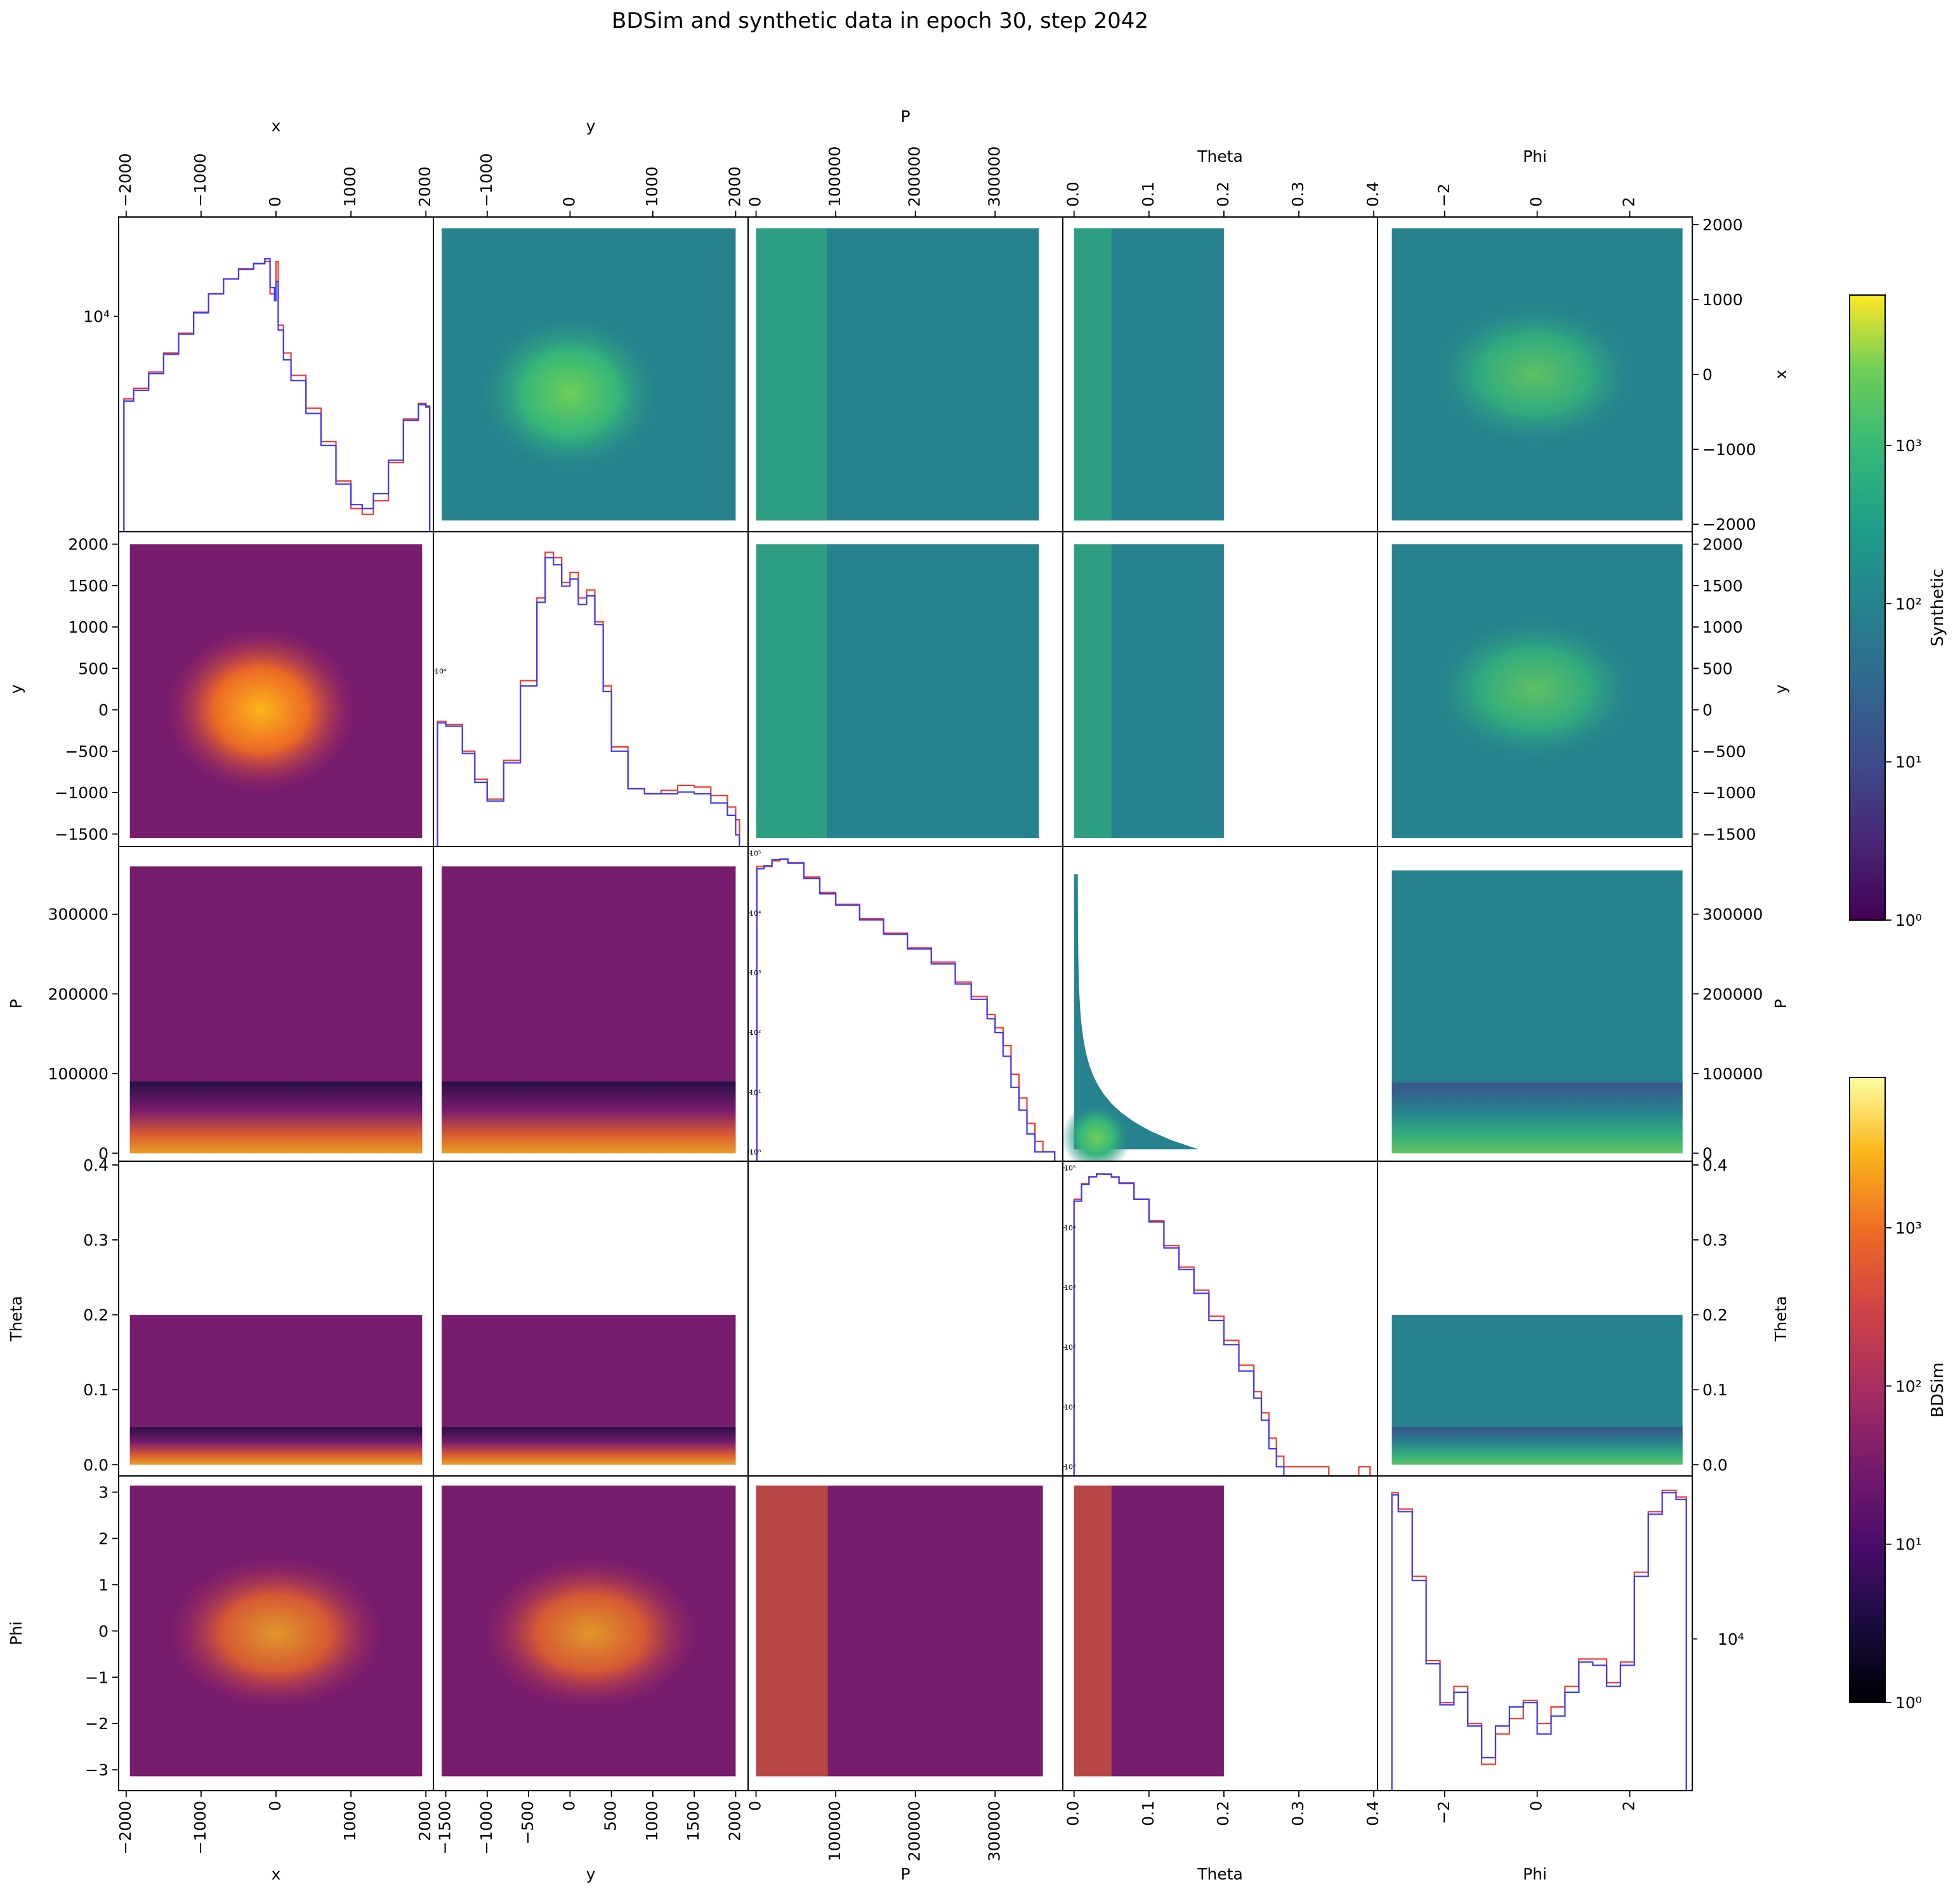  I want to click on y-tick-label: 200000, so click(1733, 994).